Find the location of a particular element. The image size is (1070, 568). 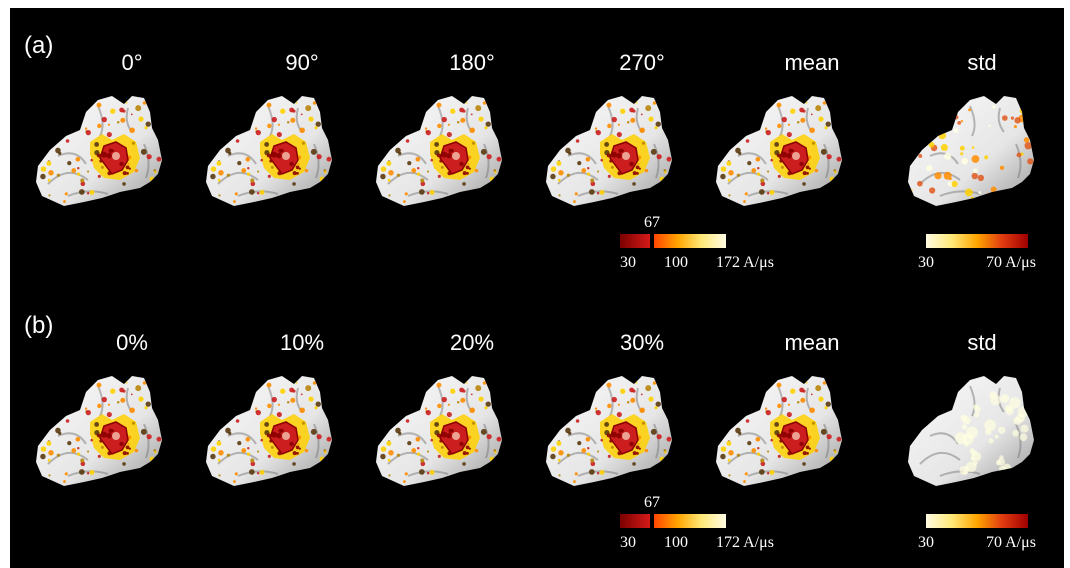

column-title: 0° is located at coordinates (132, 62).